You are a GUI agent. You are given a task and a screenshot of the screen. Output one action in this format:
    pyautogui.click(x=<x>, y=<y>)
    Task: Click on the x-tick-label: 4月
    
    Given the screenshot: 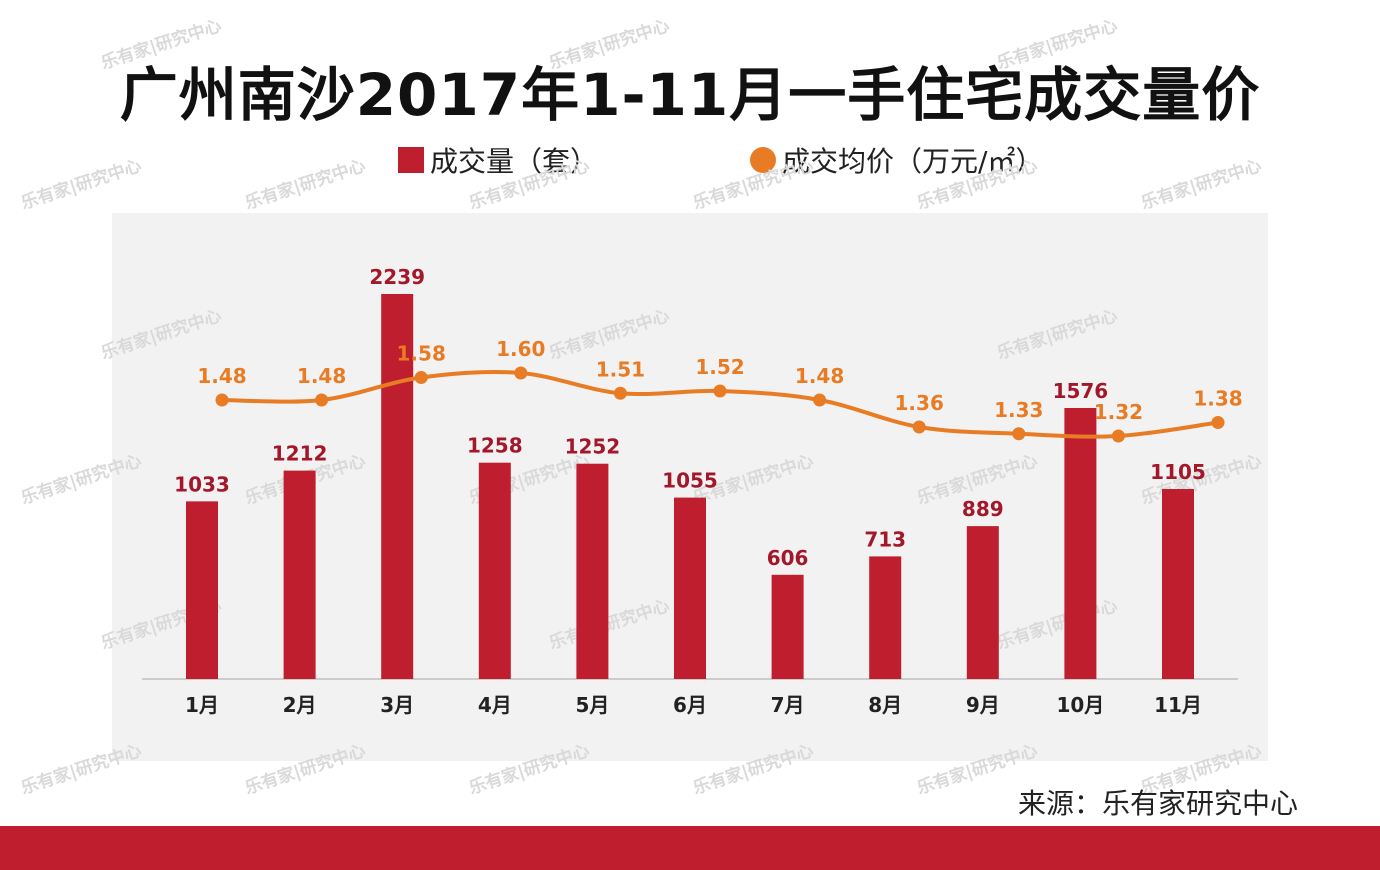 What is the action you would take?
    pyautogui.click(x=495, y=705)
    